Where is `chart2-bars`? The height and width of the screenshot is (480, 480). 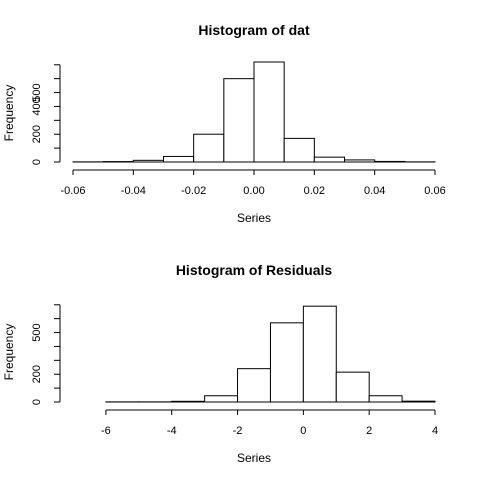
chart2-bars is located at coordinates (270, 354).